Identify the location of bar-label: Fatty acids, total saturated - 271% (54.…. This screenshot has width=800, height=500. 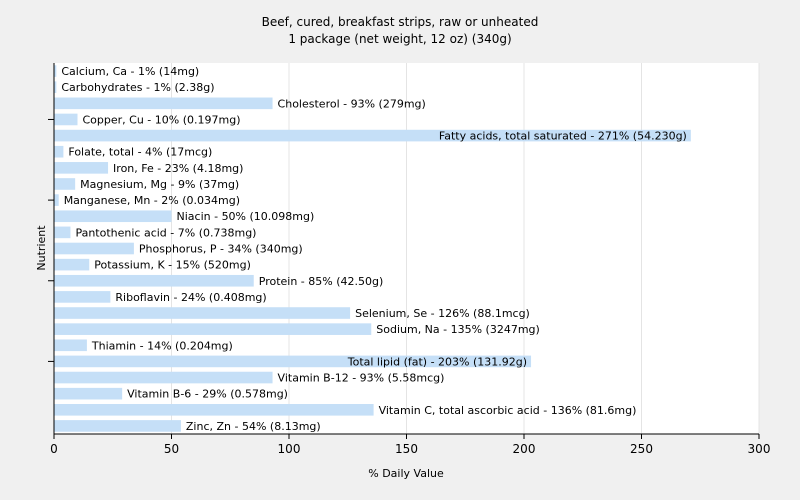
(563, 136).